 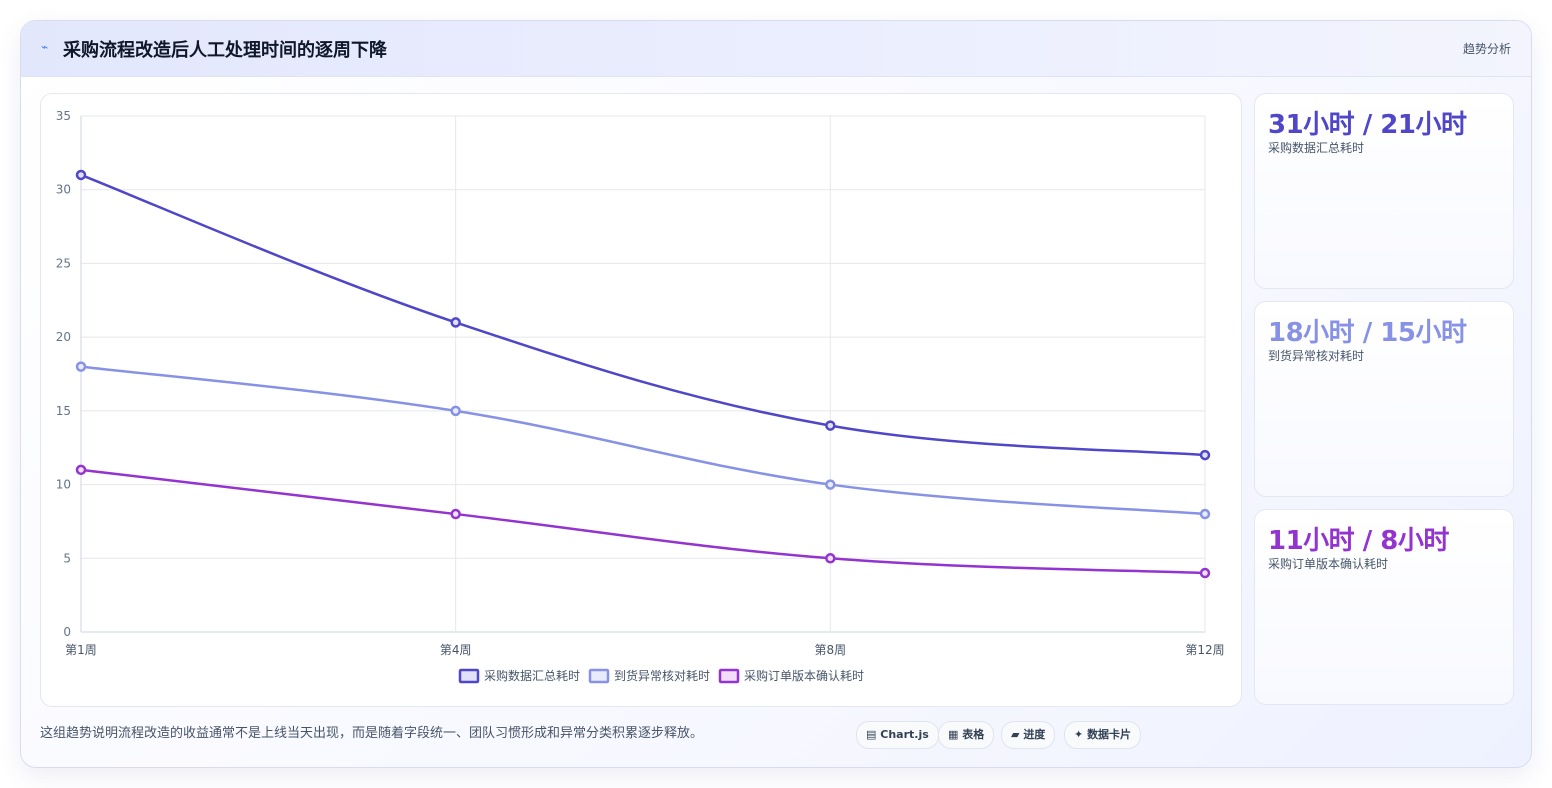 I want to click on card-header: ⌁ 采购流程改造后人工处理时间的逐周下降 趋势分析, so click(x=776, y=49).